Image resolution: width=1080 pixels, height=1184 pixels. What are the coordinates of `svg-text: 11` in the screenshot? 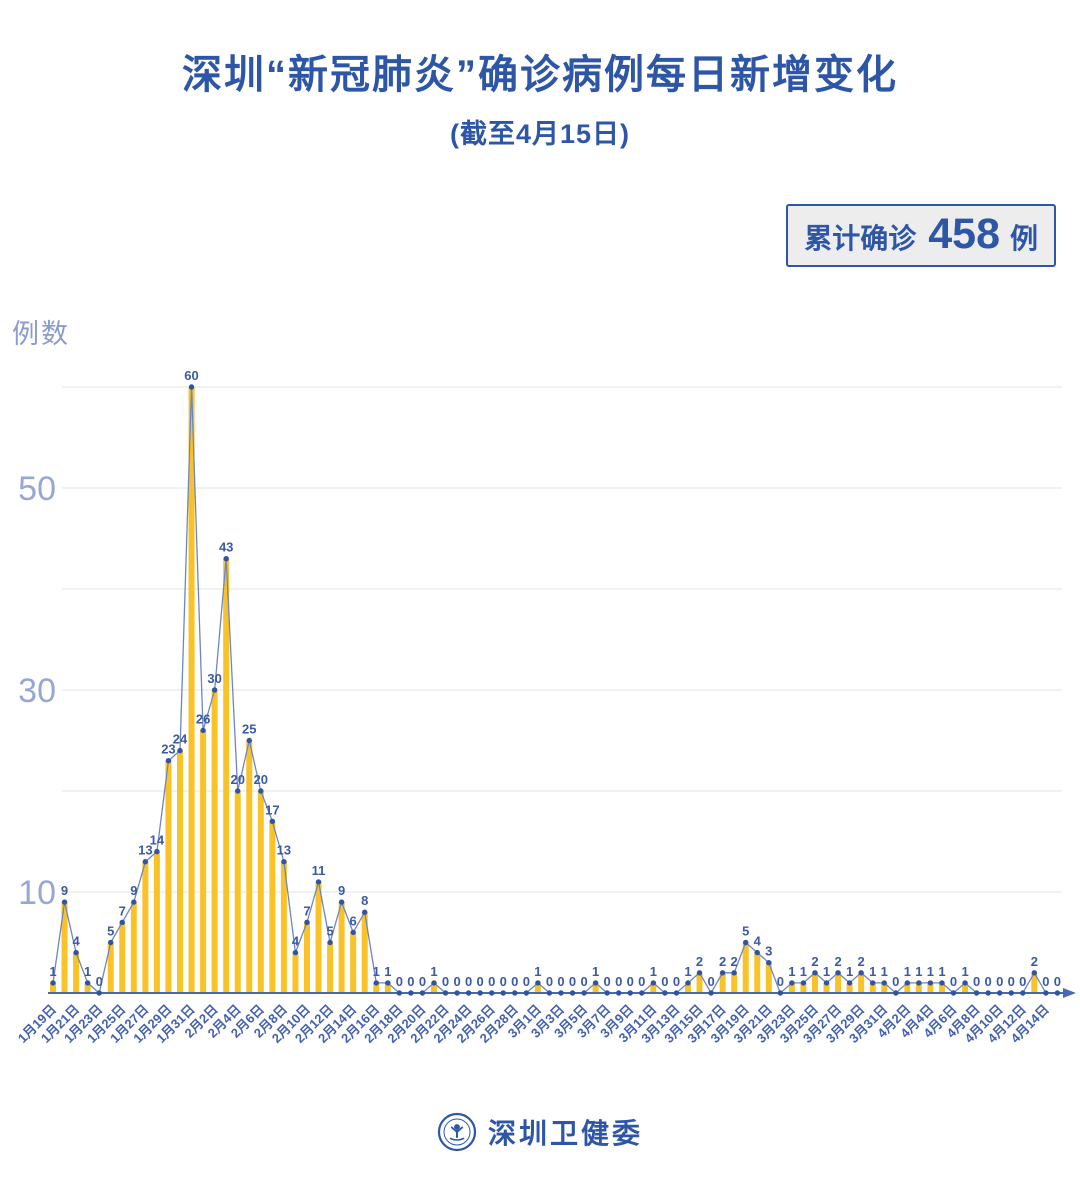 It's located at (319, 870).